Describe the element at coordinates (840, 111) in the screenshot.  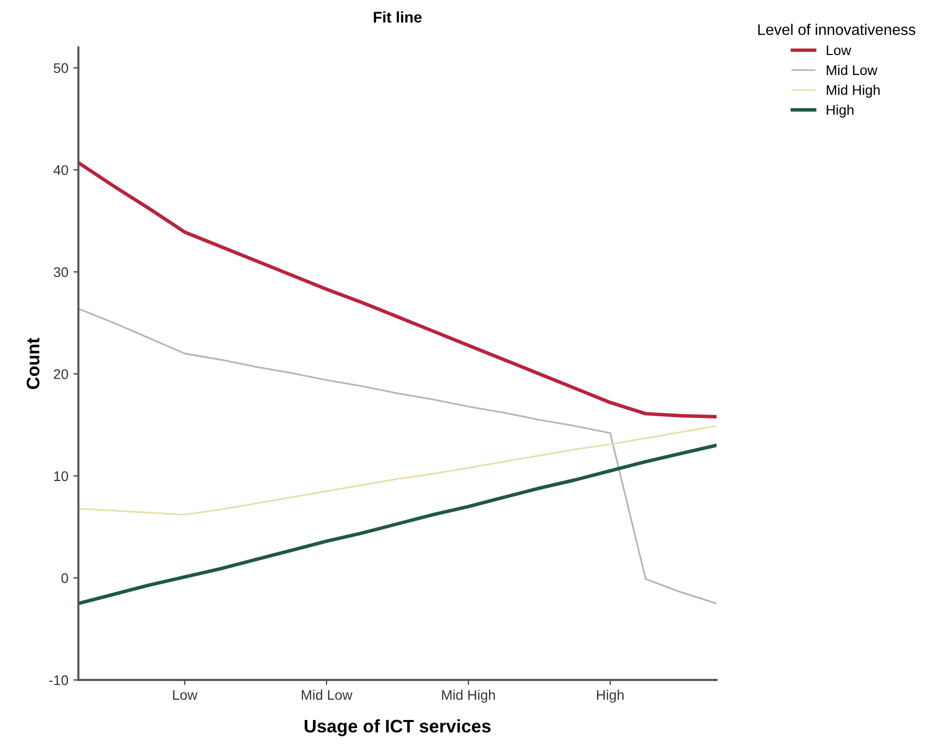
I see `legend-label: High` at that location.